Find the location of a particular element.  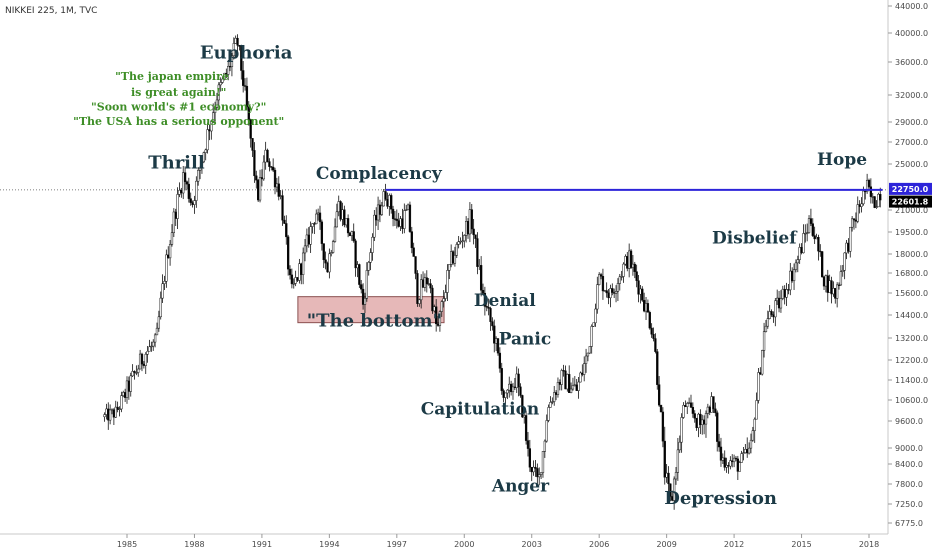

phase-annotation: Euphoria is located at coordinates (246, 52).